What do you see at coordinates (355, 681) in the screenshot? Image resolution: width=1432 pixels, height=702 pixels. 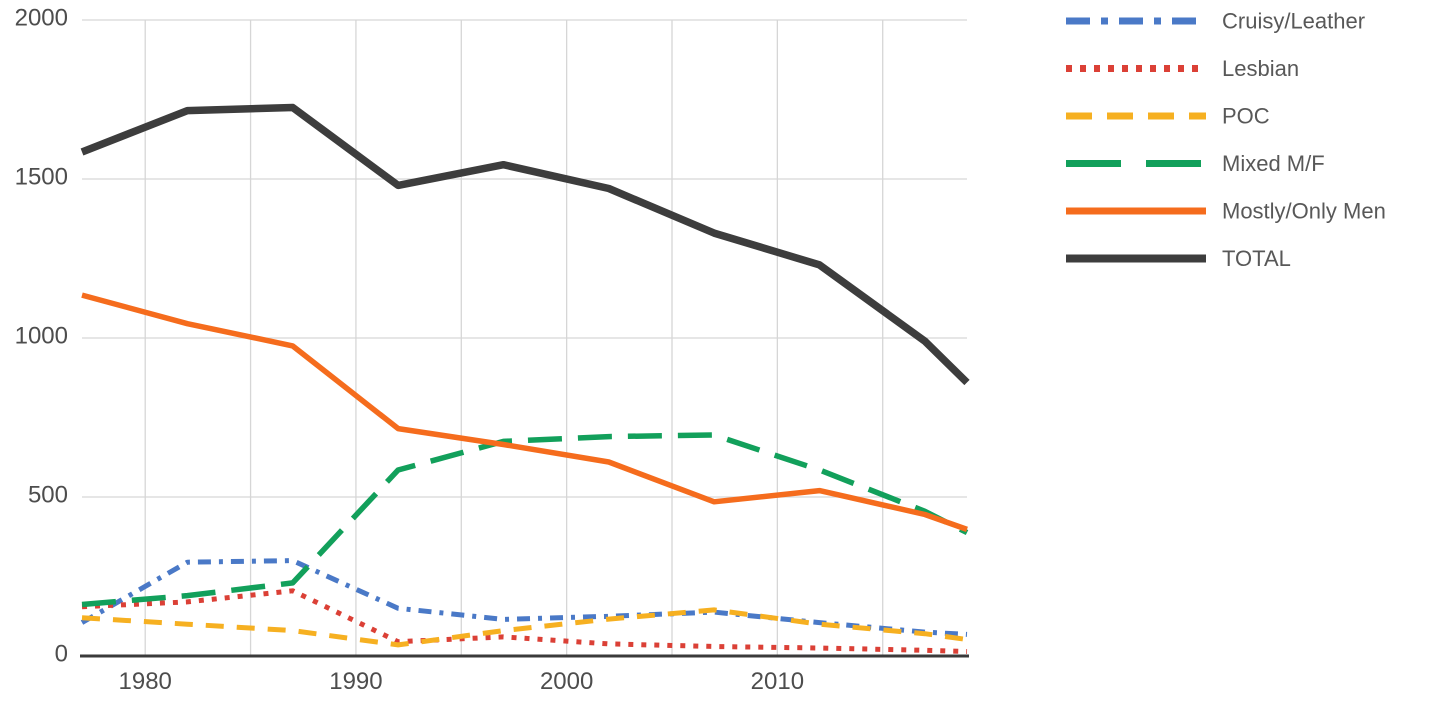 I see `x-tick-label-1990: 1990` at bounding box center [355, 681].